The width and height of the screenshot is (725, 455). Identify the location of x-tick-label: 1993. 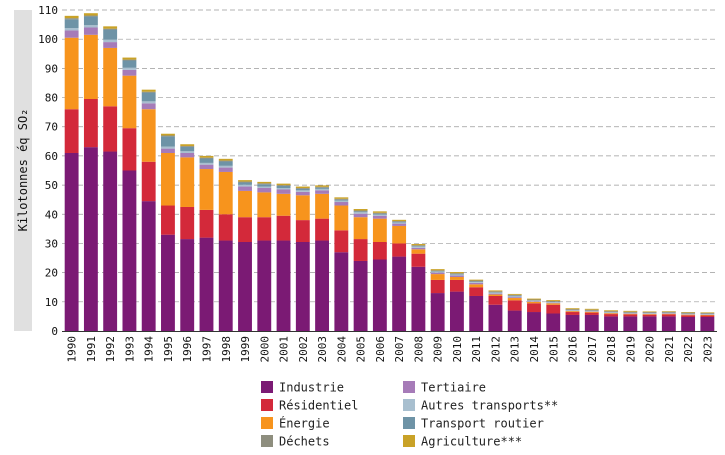
(129, 349).